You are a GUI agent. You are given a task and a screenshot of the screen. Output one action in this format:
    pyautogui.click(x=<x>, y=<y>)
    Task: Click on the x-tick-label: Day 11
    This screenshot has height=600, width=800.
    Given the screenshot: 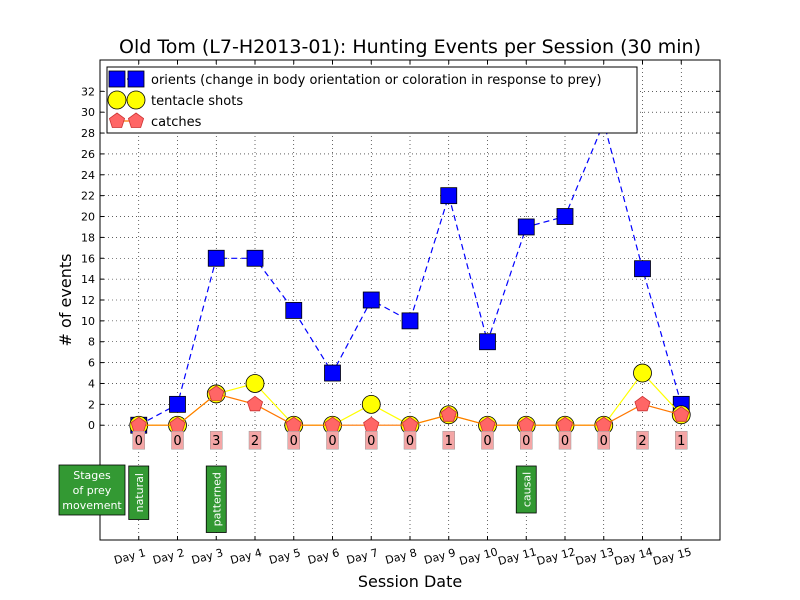 What is the action you would take?
    pyautogui.click(x=517, y=556)
    